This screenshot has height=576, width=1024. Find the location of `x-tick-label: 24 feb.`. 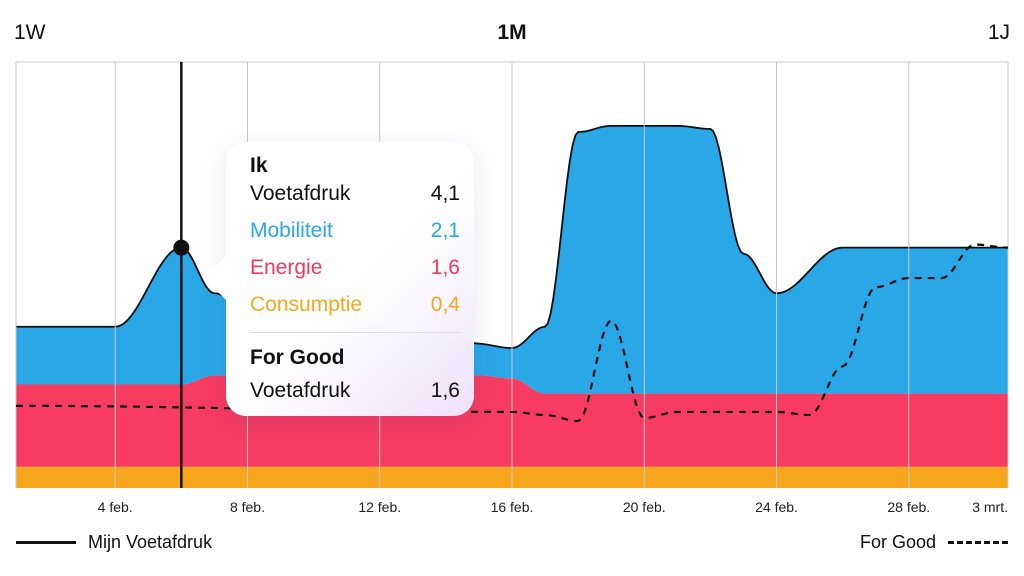

x-tick-label: 24 feb. is located at coordinates (776, 507).